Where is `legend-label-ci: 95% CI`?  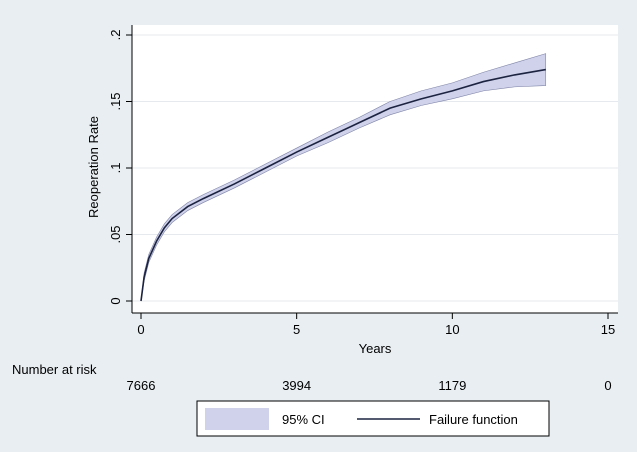 legend-label-ci: 95% CI is located at coordinates (303, 419).